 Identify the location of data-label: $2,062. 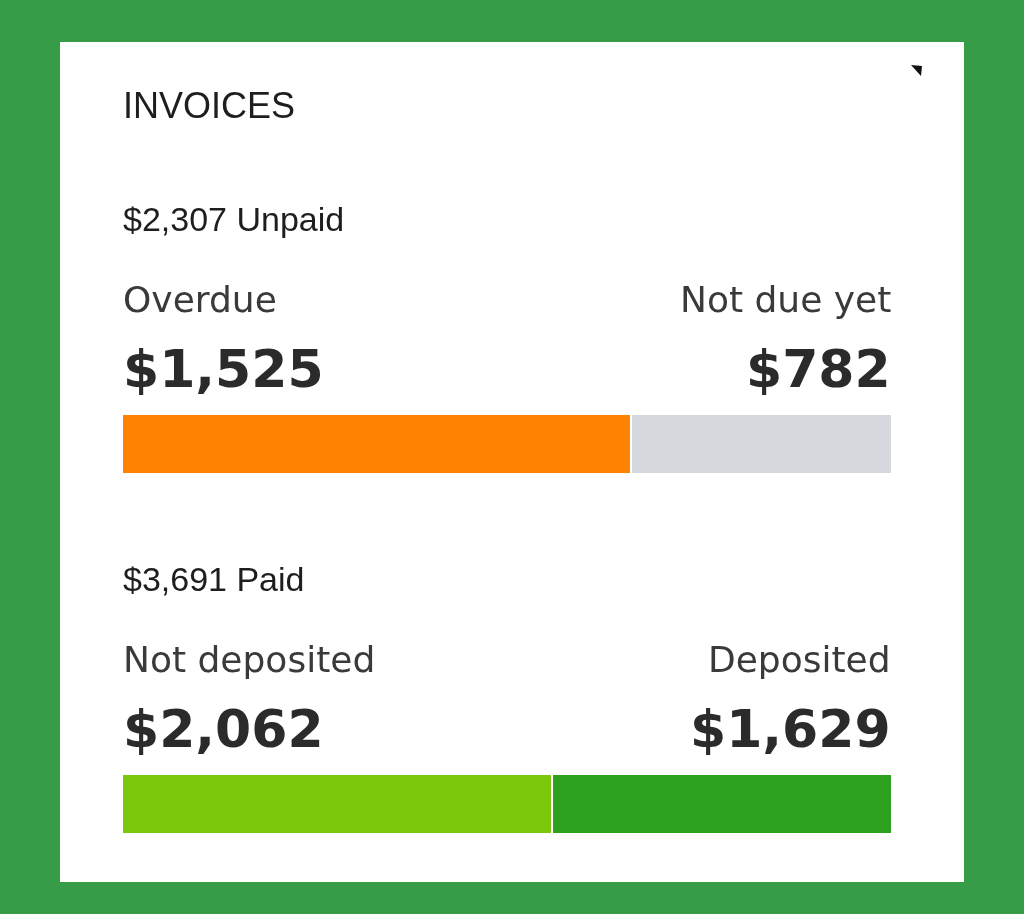
(223, 729).